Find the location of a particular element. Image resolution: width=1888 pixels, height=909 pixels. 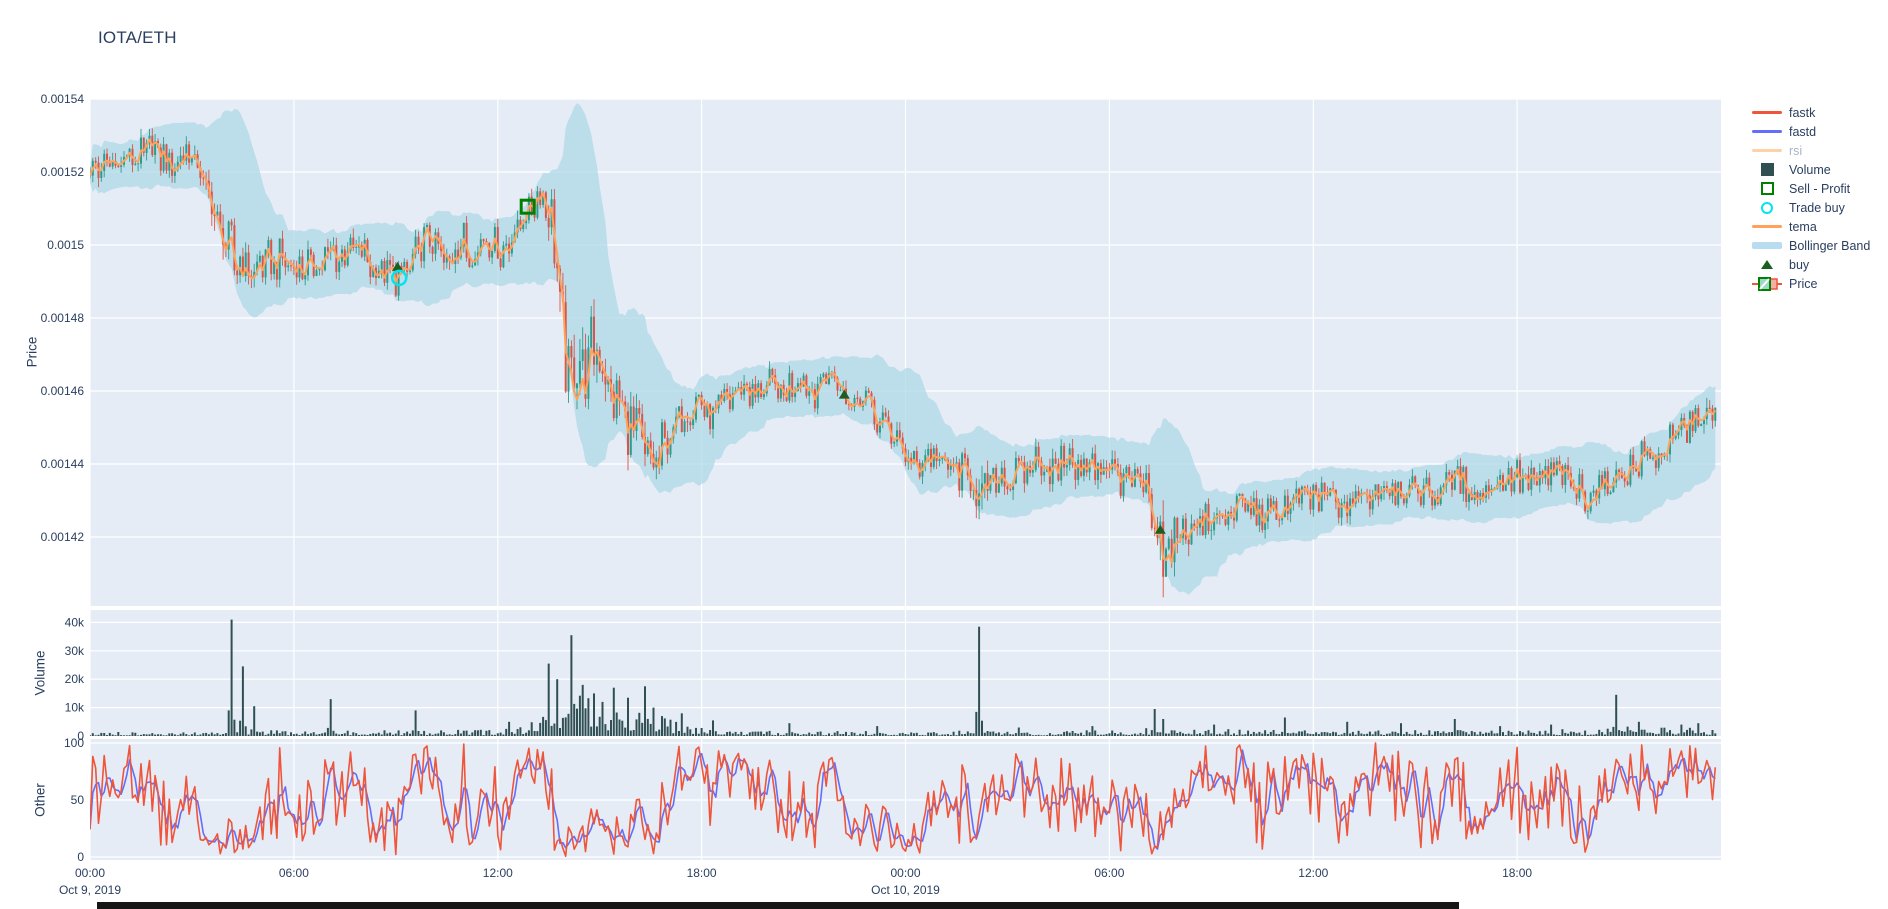

legend-label-trade-buy: Trade buy is located at coordinates (1817, 207).